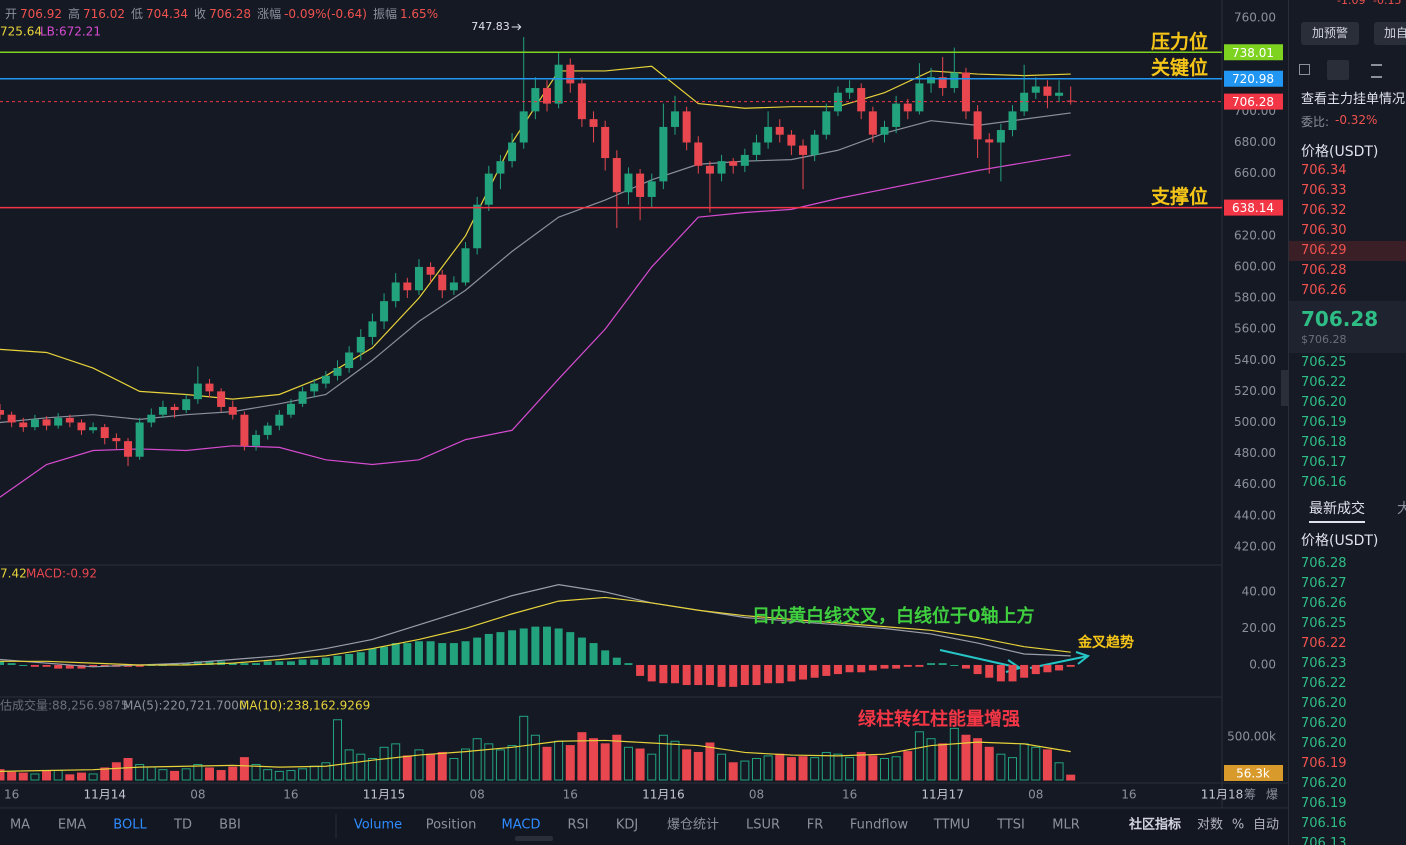  What do you see at coordinates (130, 825) in the screenshot?
I see `toolbar-tab: BOLL` at bounding box center [130, 825].